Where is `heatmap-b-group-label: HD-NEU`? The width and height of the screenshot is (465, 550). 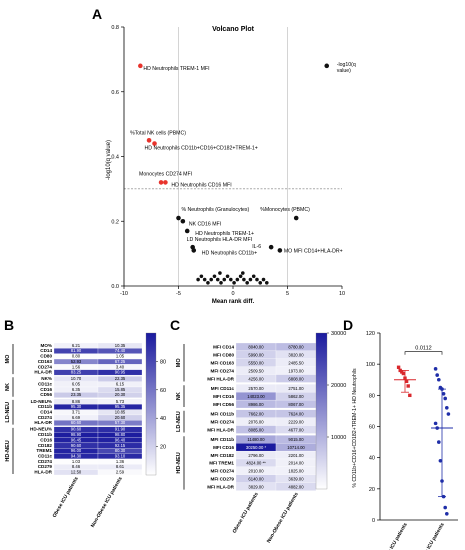 heatmap-b-group-label: HD-NEU is located at coordinates (8, 450).